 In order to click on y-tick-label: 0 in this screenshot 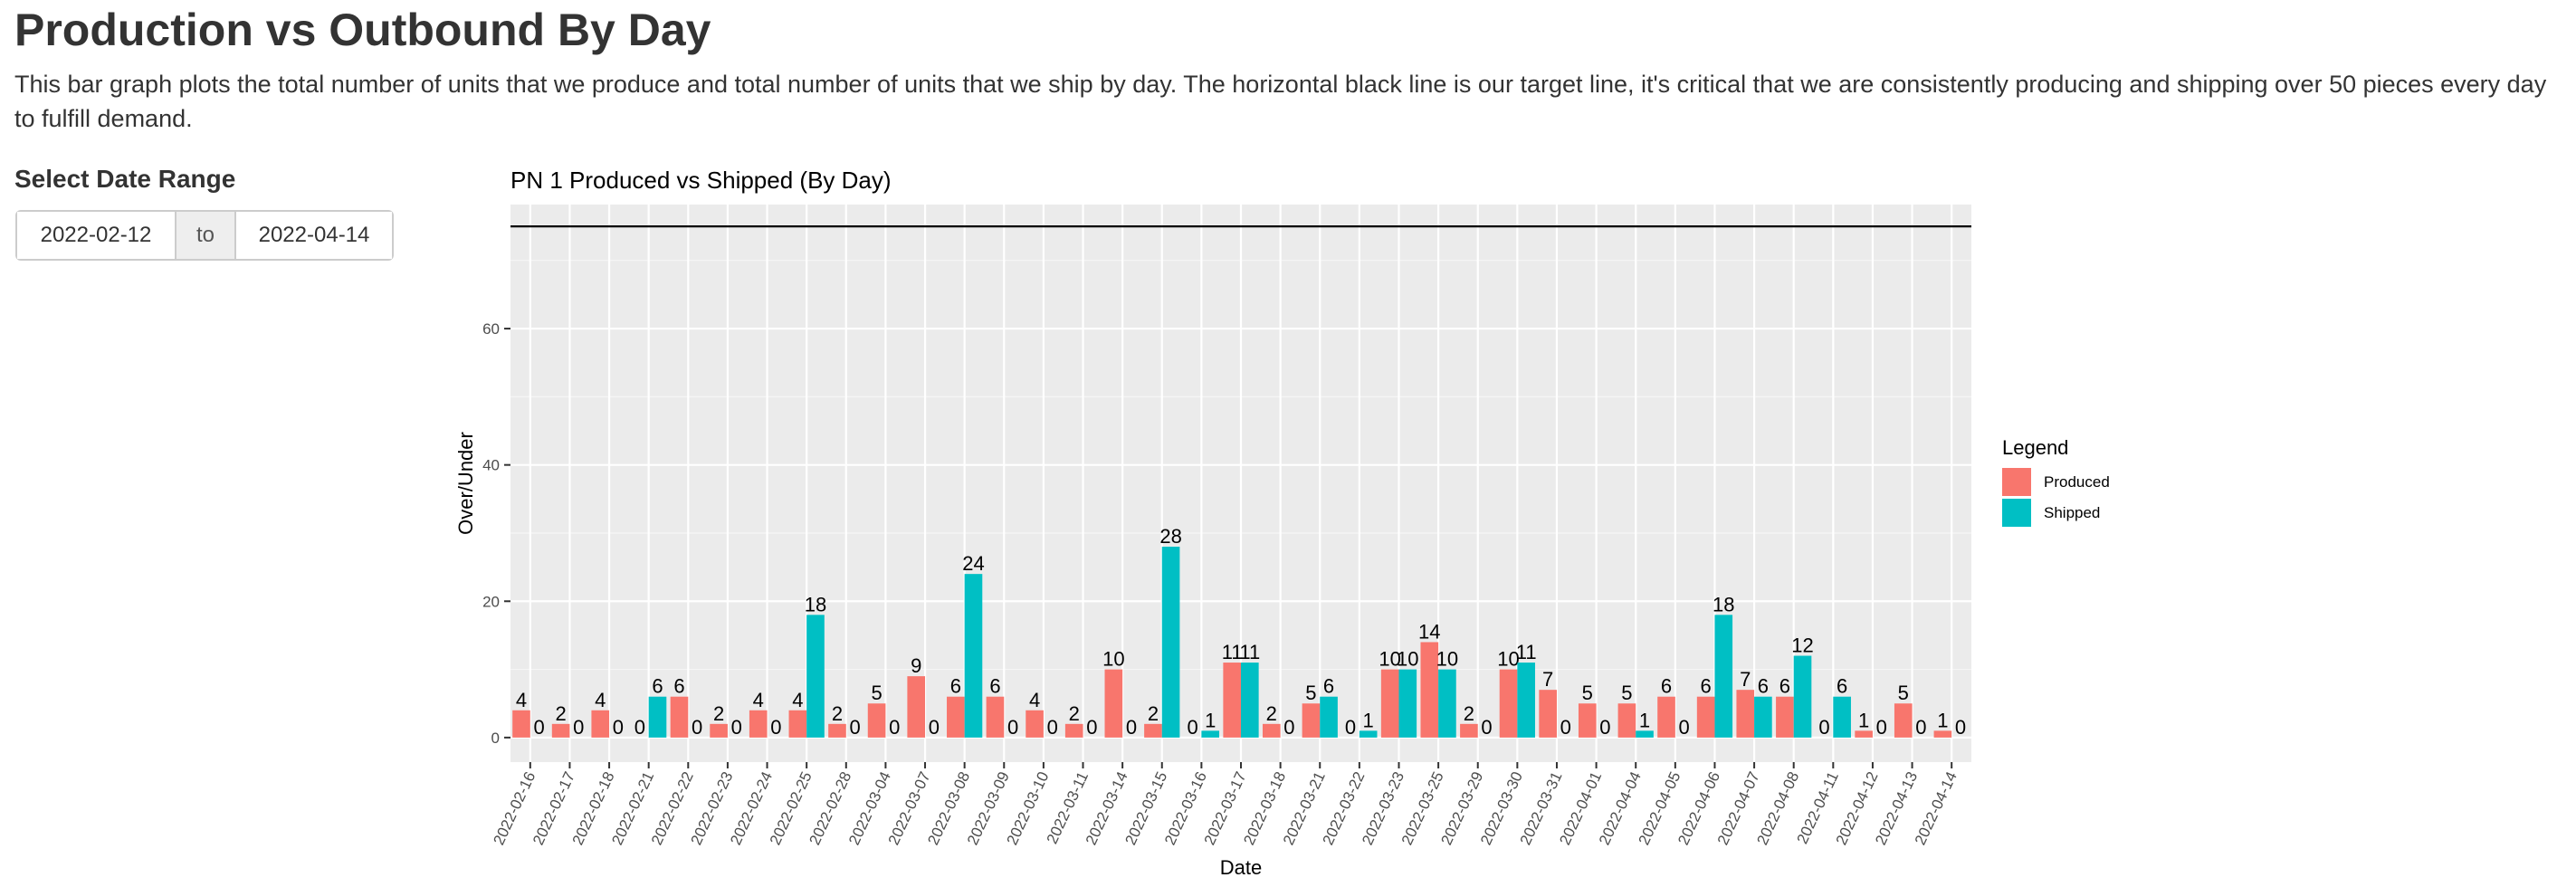, I will do `click(496, 738)`.